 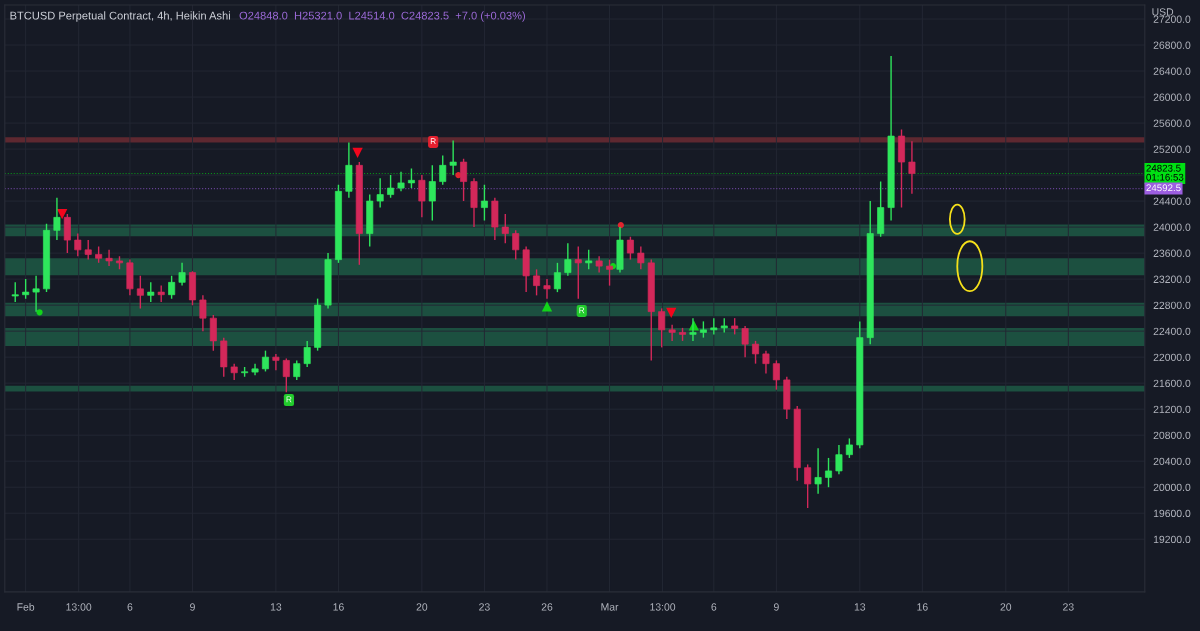 I want to click on y-tick-label: 26800.0, so click(x=1172, y=45).